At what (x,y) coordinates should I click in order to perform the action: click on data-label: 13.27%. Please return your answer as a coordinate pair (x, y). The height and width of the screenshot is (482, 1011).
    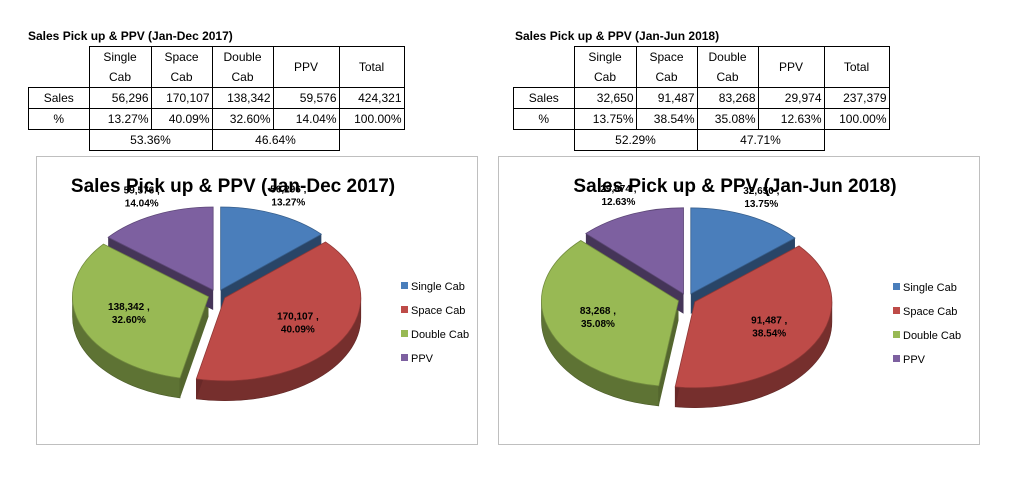
    Looking at the image, I should click on (288, 203).